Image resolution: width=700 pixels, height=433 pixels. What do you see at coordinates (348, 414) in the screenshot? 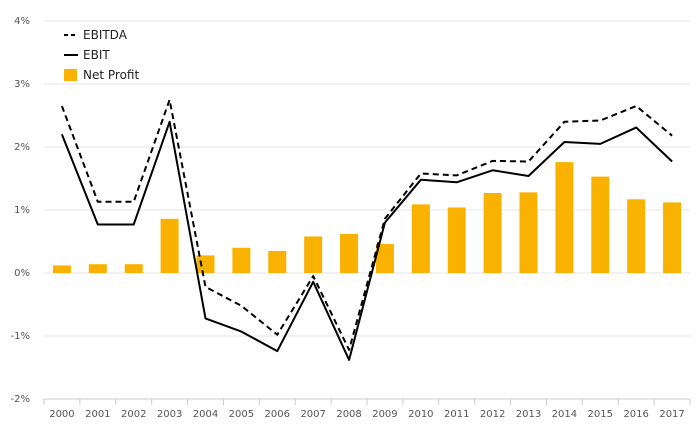
I see `x-tick-label: 2008` at bounding box center [348, 414].